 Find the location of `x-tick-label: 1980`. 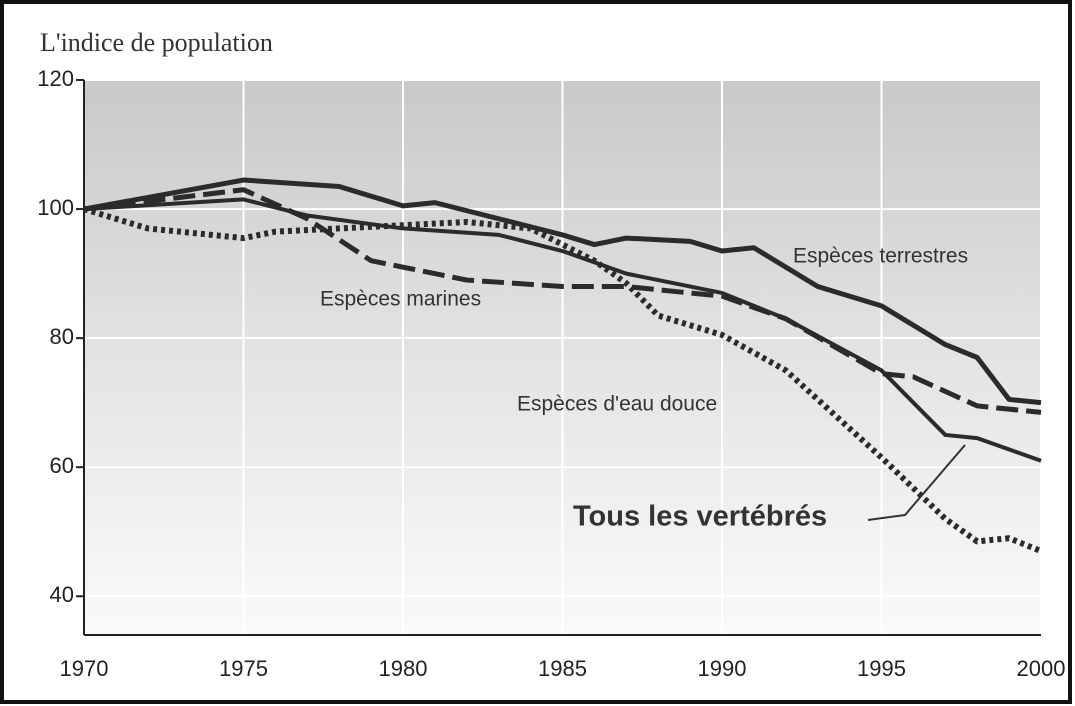

x-tick-label: 1980 is located at coordinates (403, 668).